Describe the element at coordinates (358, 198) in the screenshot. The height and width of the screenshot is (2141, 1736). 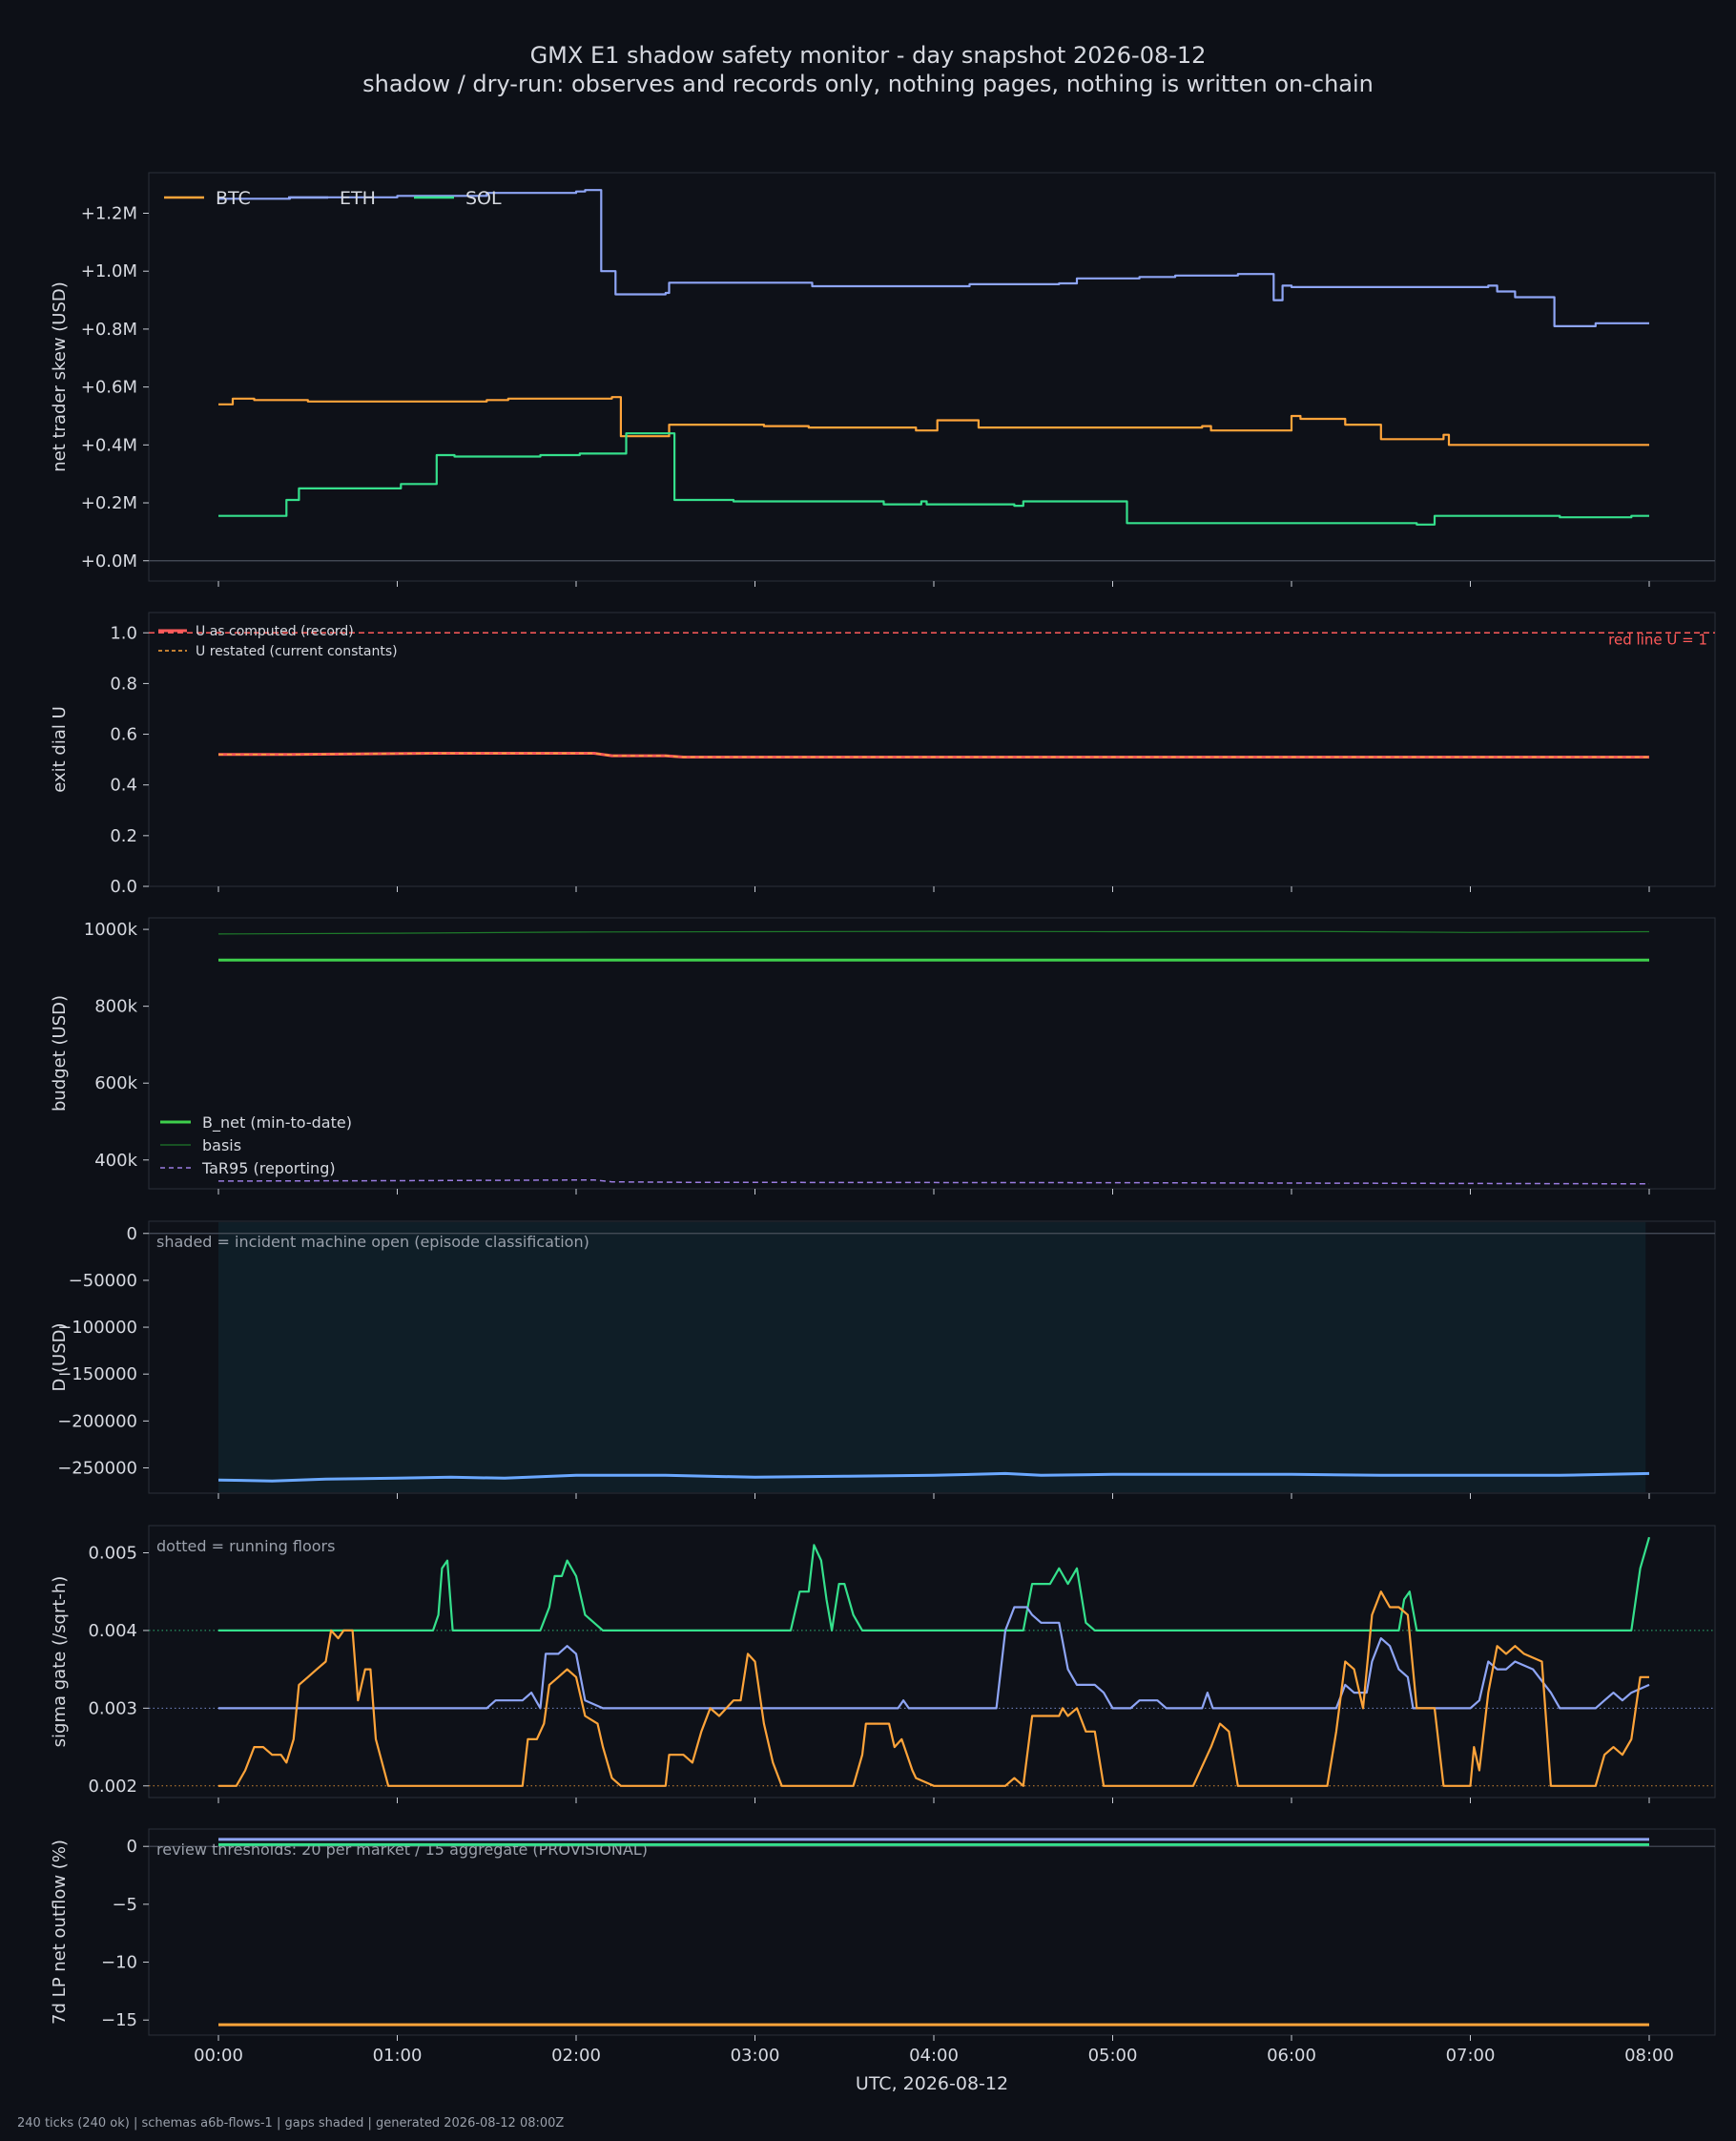
I see `legend-label: ETH` at that location.